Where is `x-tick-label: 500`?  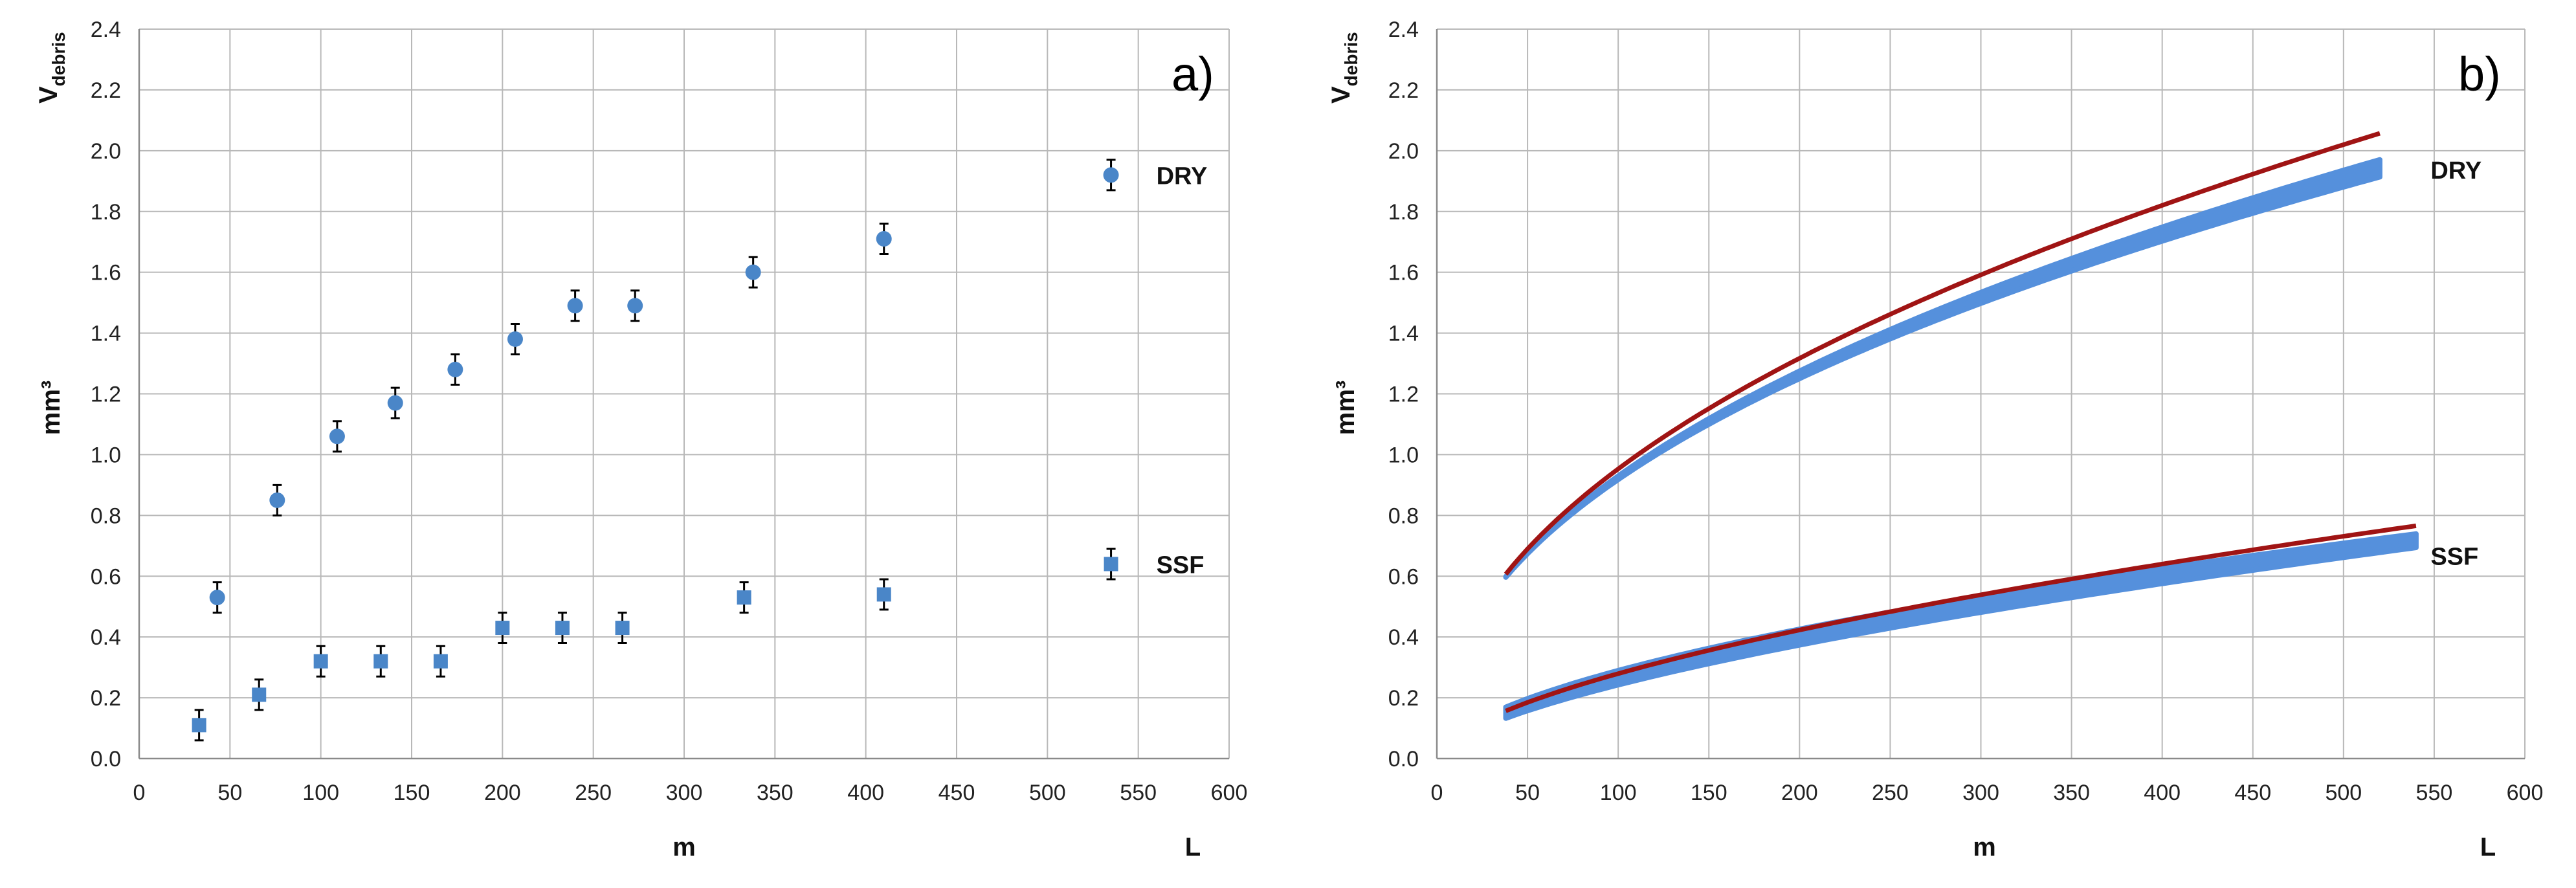
x-tick-label: 500 is located at coordinates (1047, 793).